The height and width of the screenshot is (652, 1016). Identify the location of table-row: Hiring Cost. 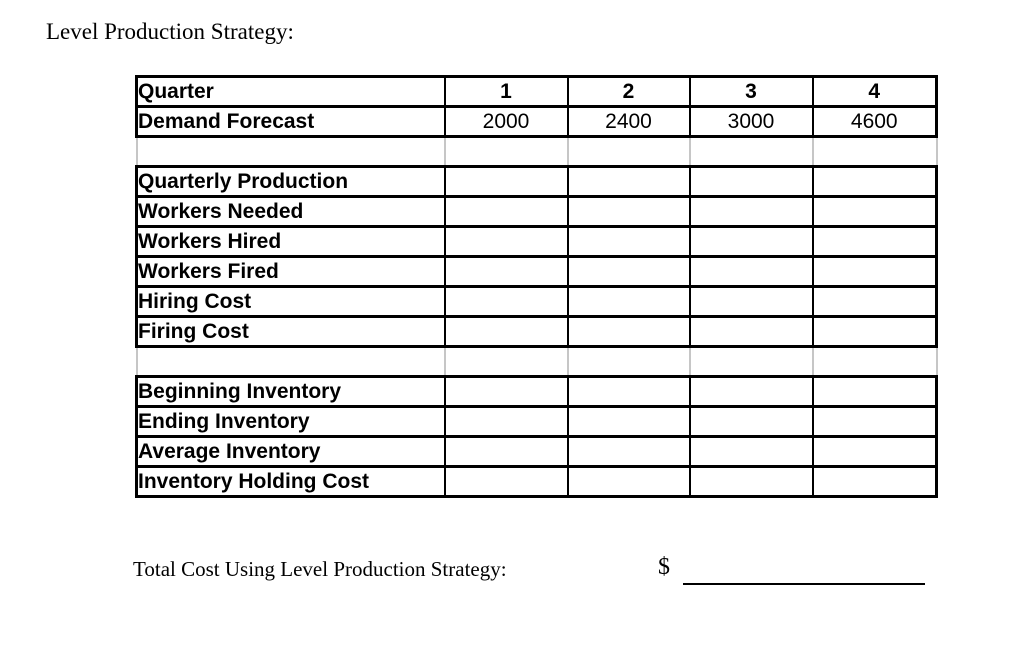
(536, 301).